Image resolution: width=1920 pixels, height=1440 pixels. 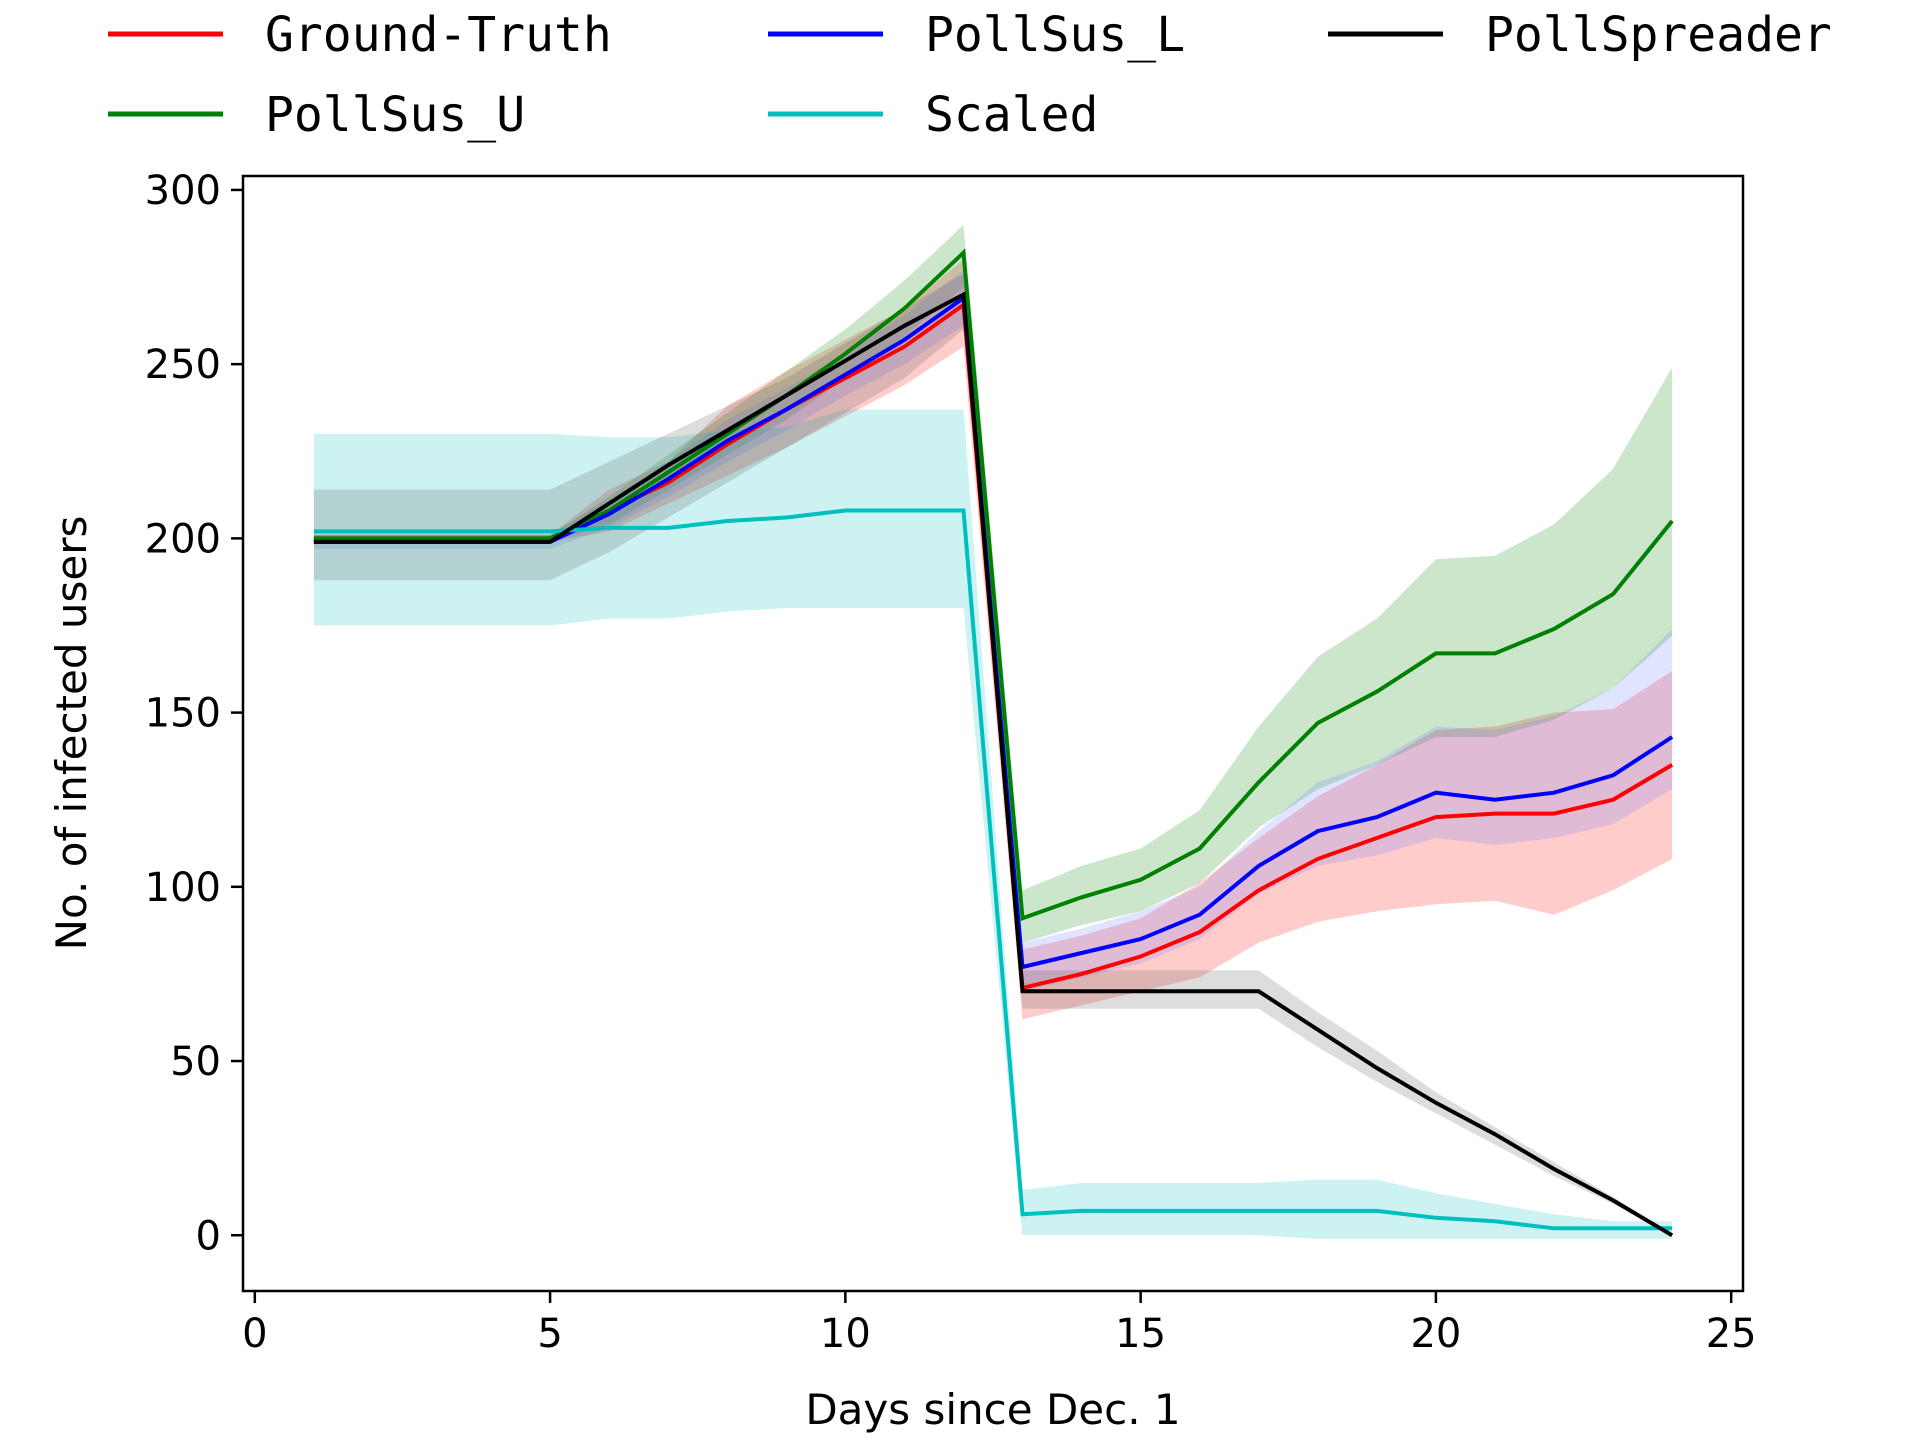 I want to click on x-tick-label: 10, so click(x=845, y=1334).